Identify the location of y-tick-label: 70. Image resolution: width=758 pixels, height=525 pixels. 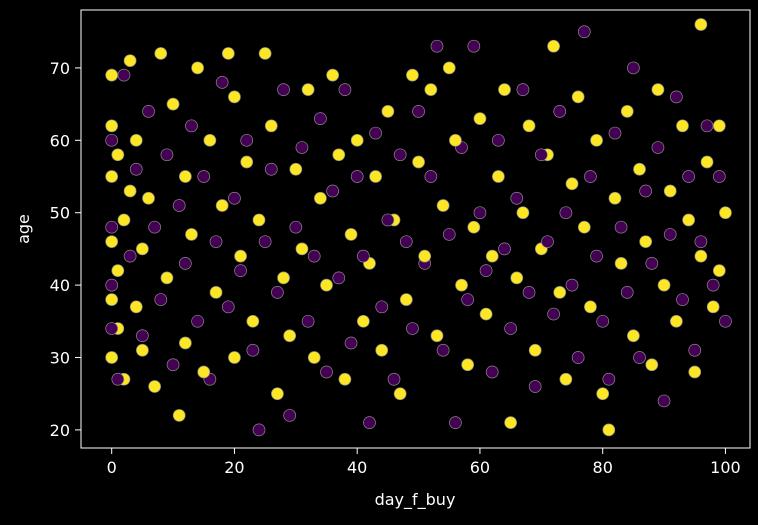
(60, 68).